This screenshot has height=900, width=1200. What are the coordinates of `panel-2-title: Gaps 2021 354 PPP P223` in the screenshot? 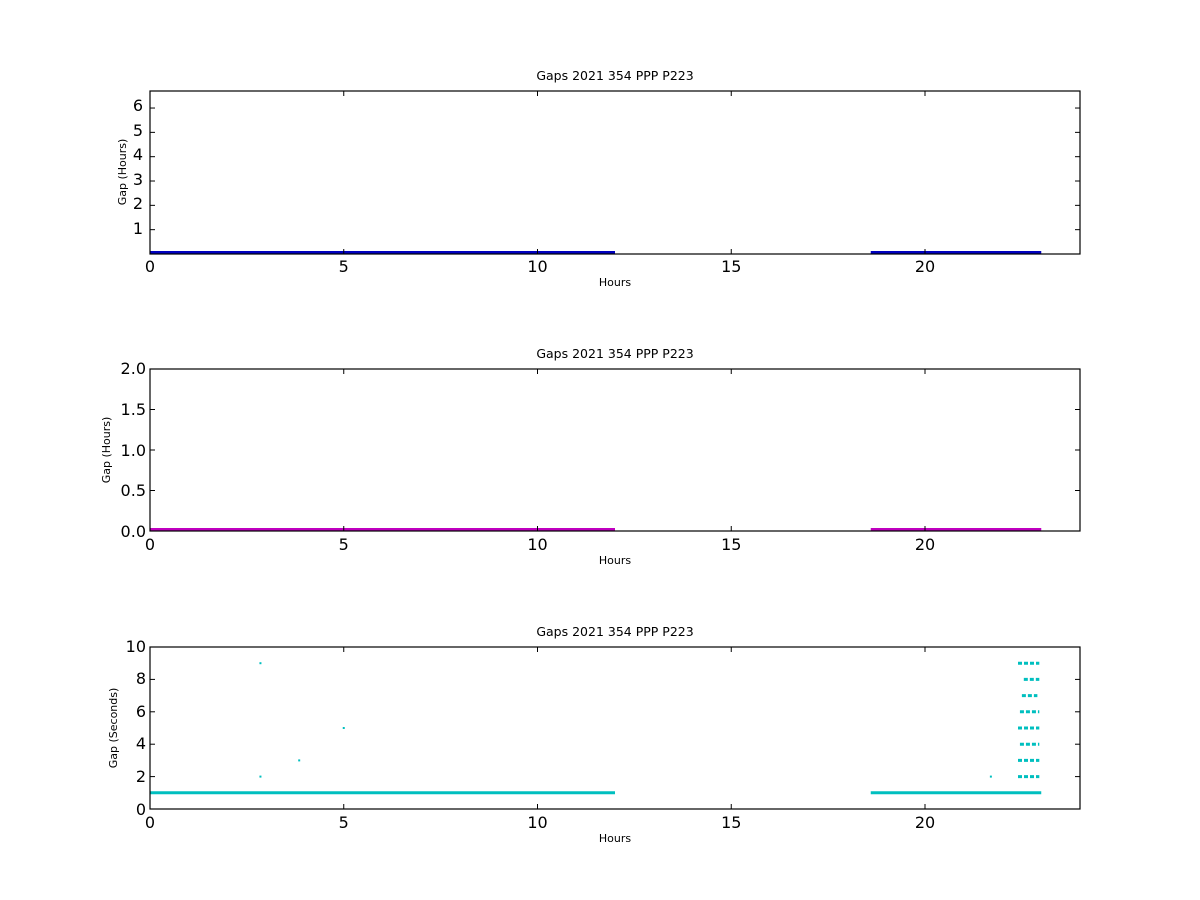 It's located at (614, 353).